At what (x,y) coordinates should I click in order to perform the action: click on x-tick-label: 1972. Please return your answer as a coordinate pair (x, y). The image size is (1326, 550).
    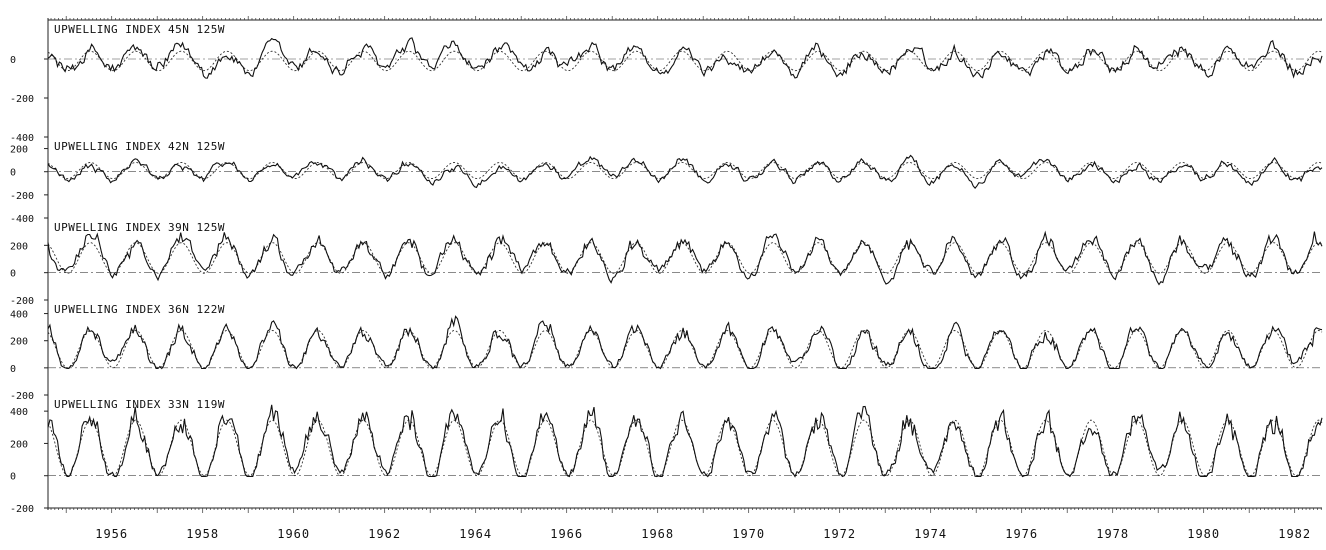
    Looking at the image, I should click on (839, 534).